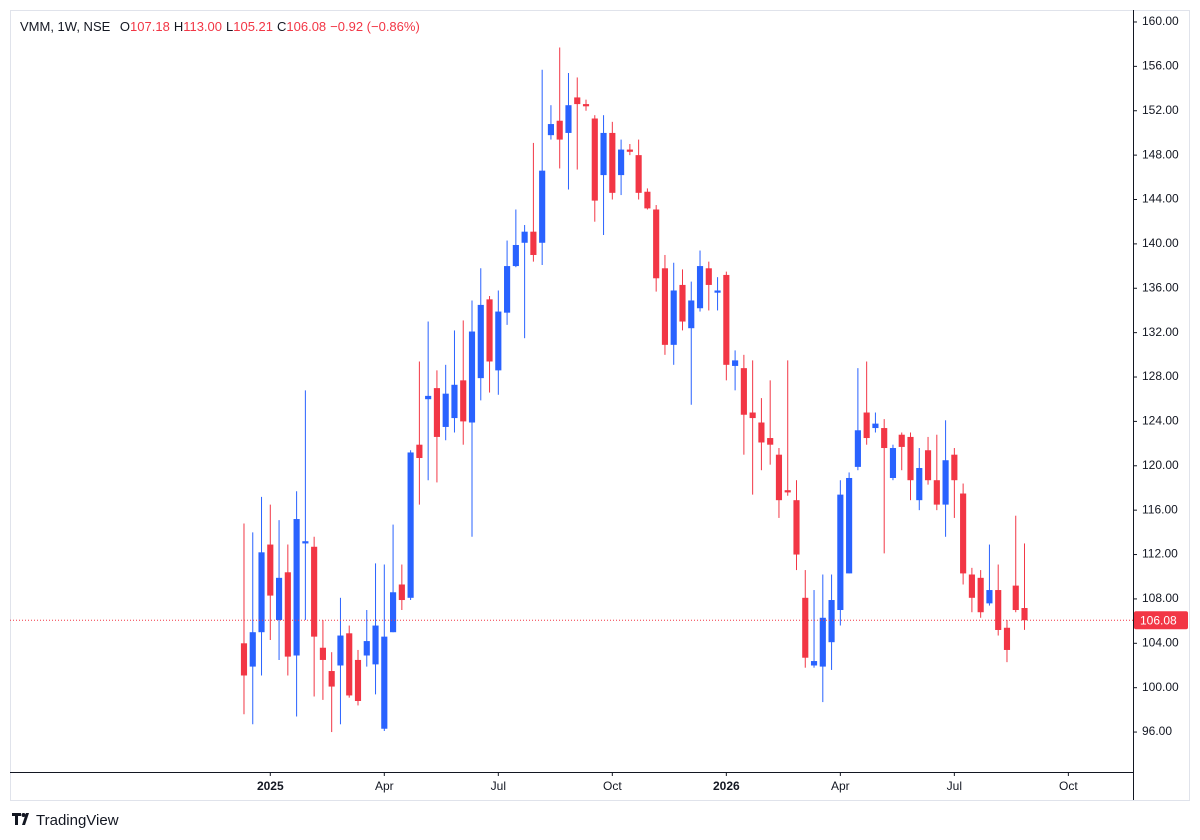  Describe the element at coordinates (1160, 421) in the screenshot. I see `y-tick-label: 124.00` at that location.